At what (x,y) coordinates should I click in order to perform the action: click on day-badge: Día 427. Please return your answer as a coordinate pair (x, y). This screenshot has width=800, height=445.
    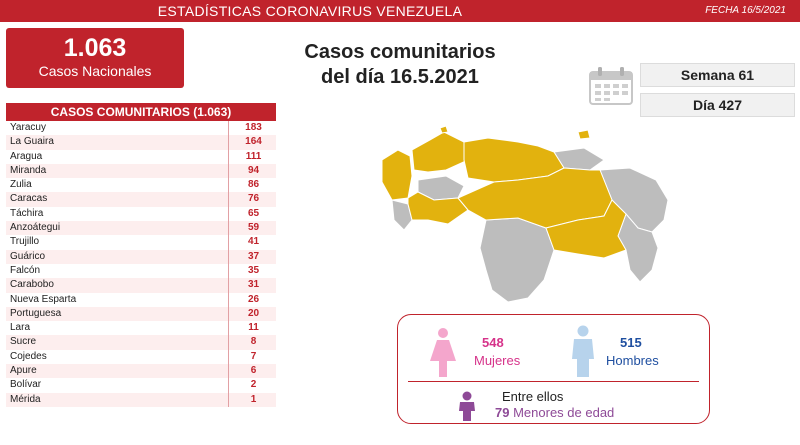
    Looking at the image, I should click on (717, 105).